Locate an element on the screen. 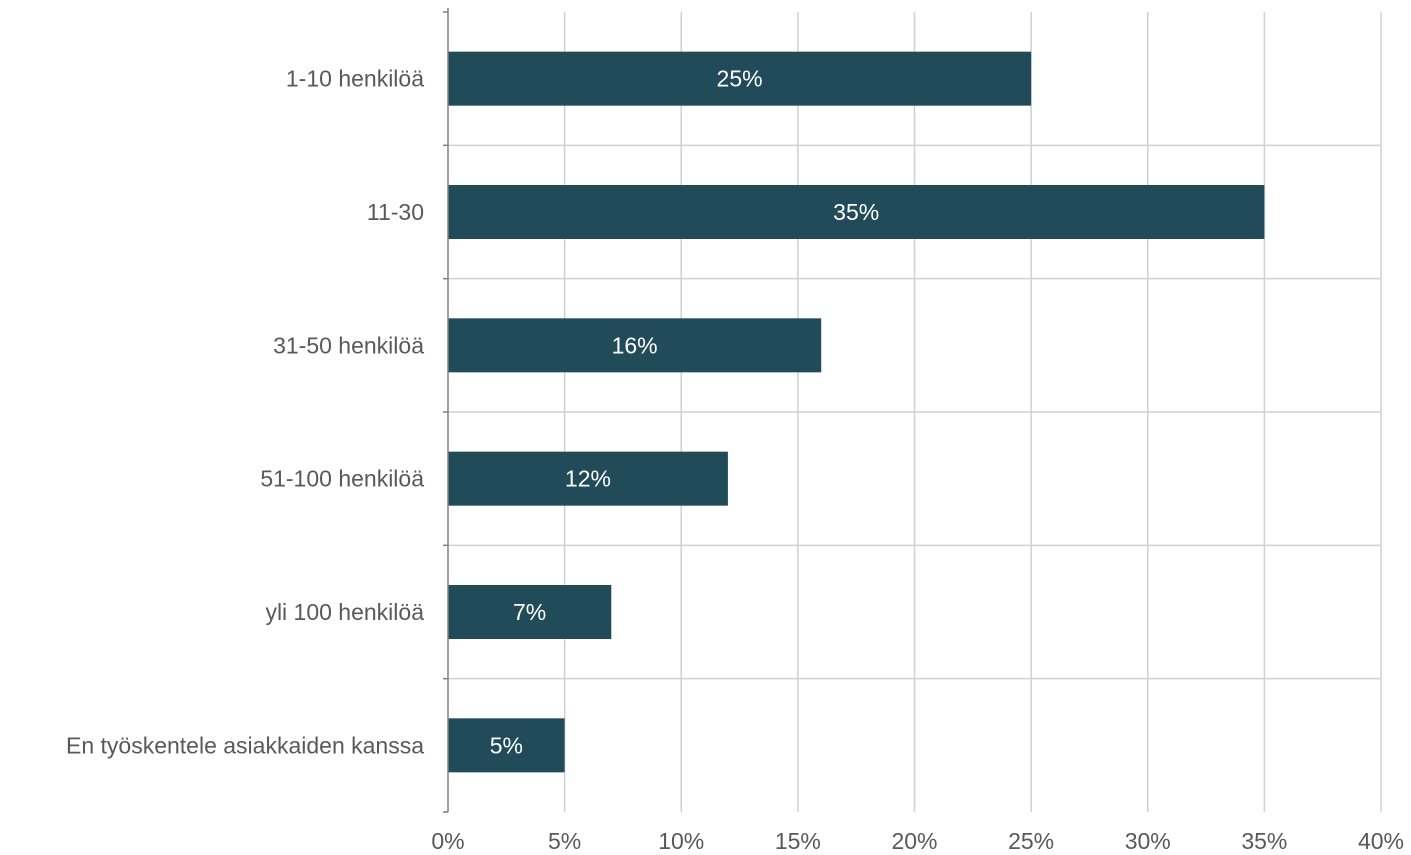  x-tick-label: 10% is located at coordinates (681, 841).